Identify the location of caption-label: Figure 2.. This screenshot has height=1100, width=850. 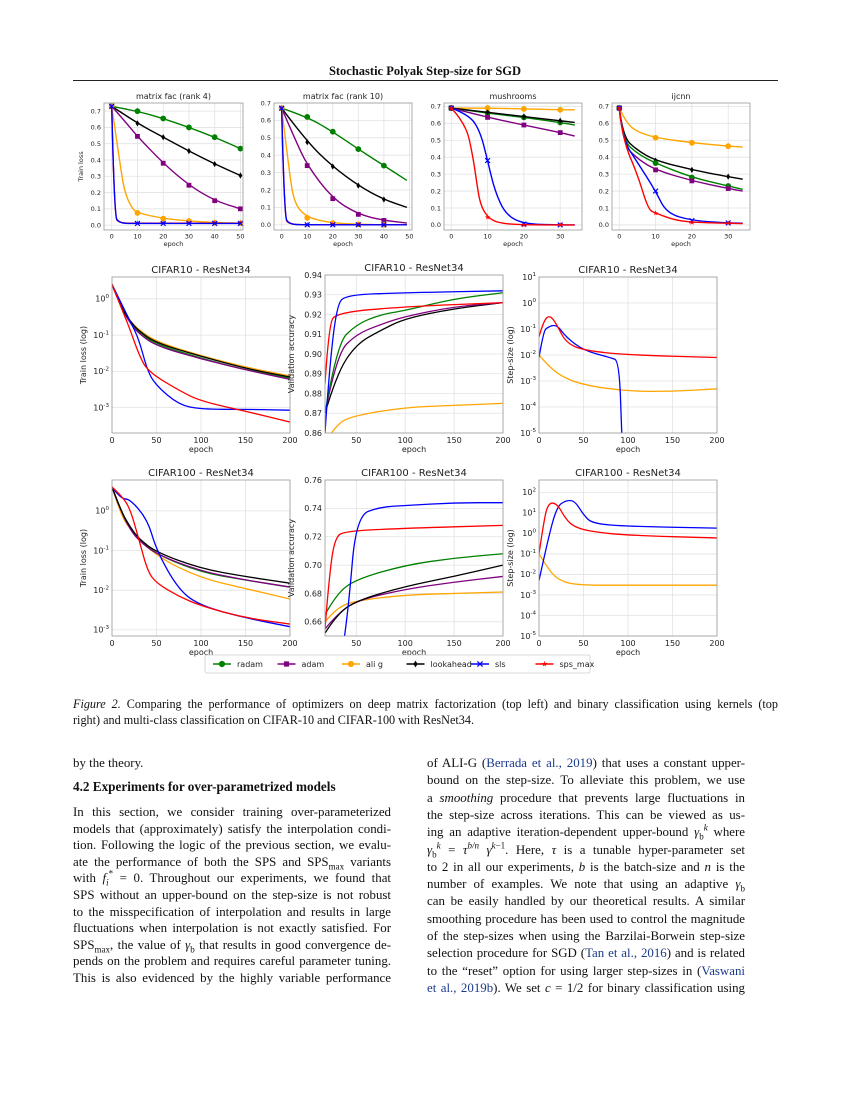
(97, 704).